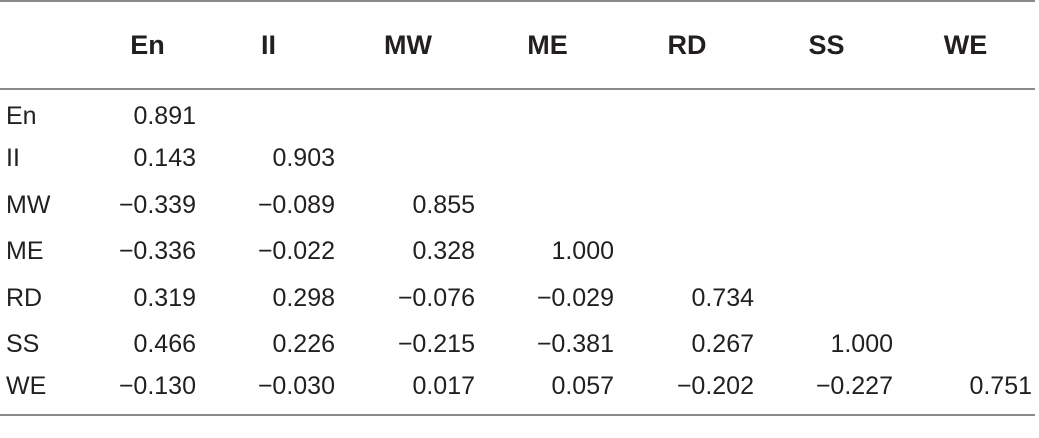 The width and height of the screenshot is (1039, 438). I want to click on table-cell: 0.855, so click(443, 204).